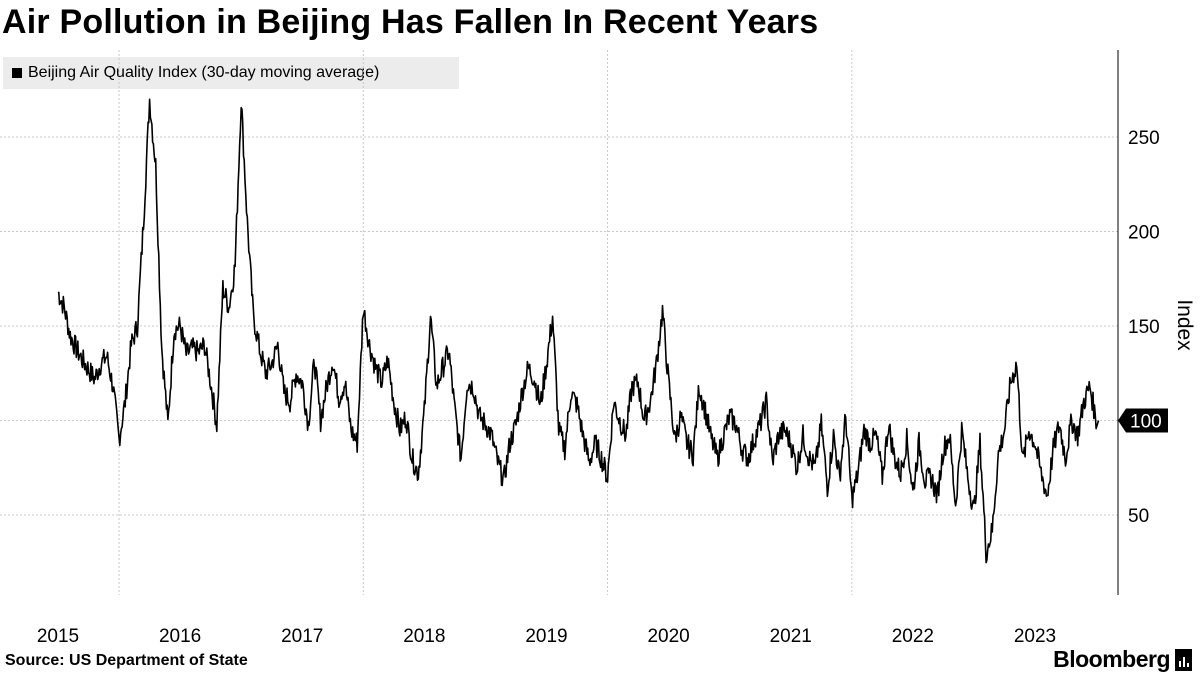 The image size is (1200, 675). Describe the element at coordinates (424, 636) in the screenshot. I see `x-tick-label-2018: 2018` at that location.